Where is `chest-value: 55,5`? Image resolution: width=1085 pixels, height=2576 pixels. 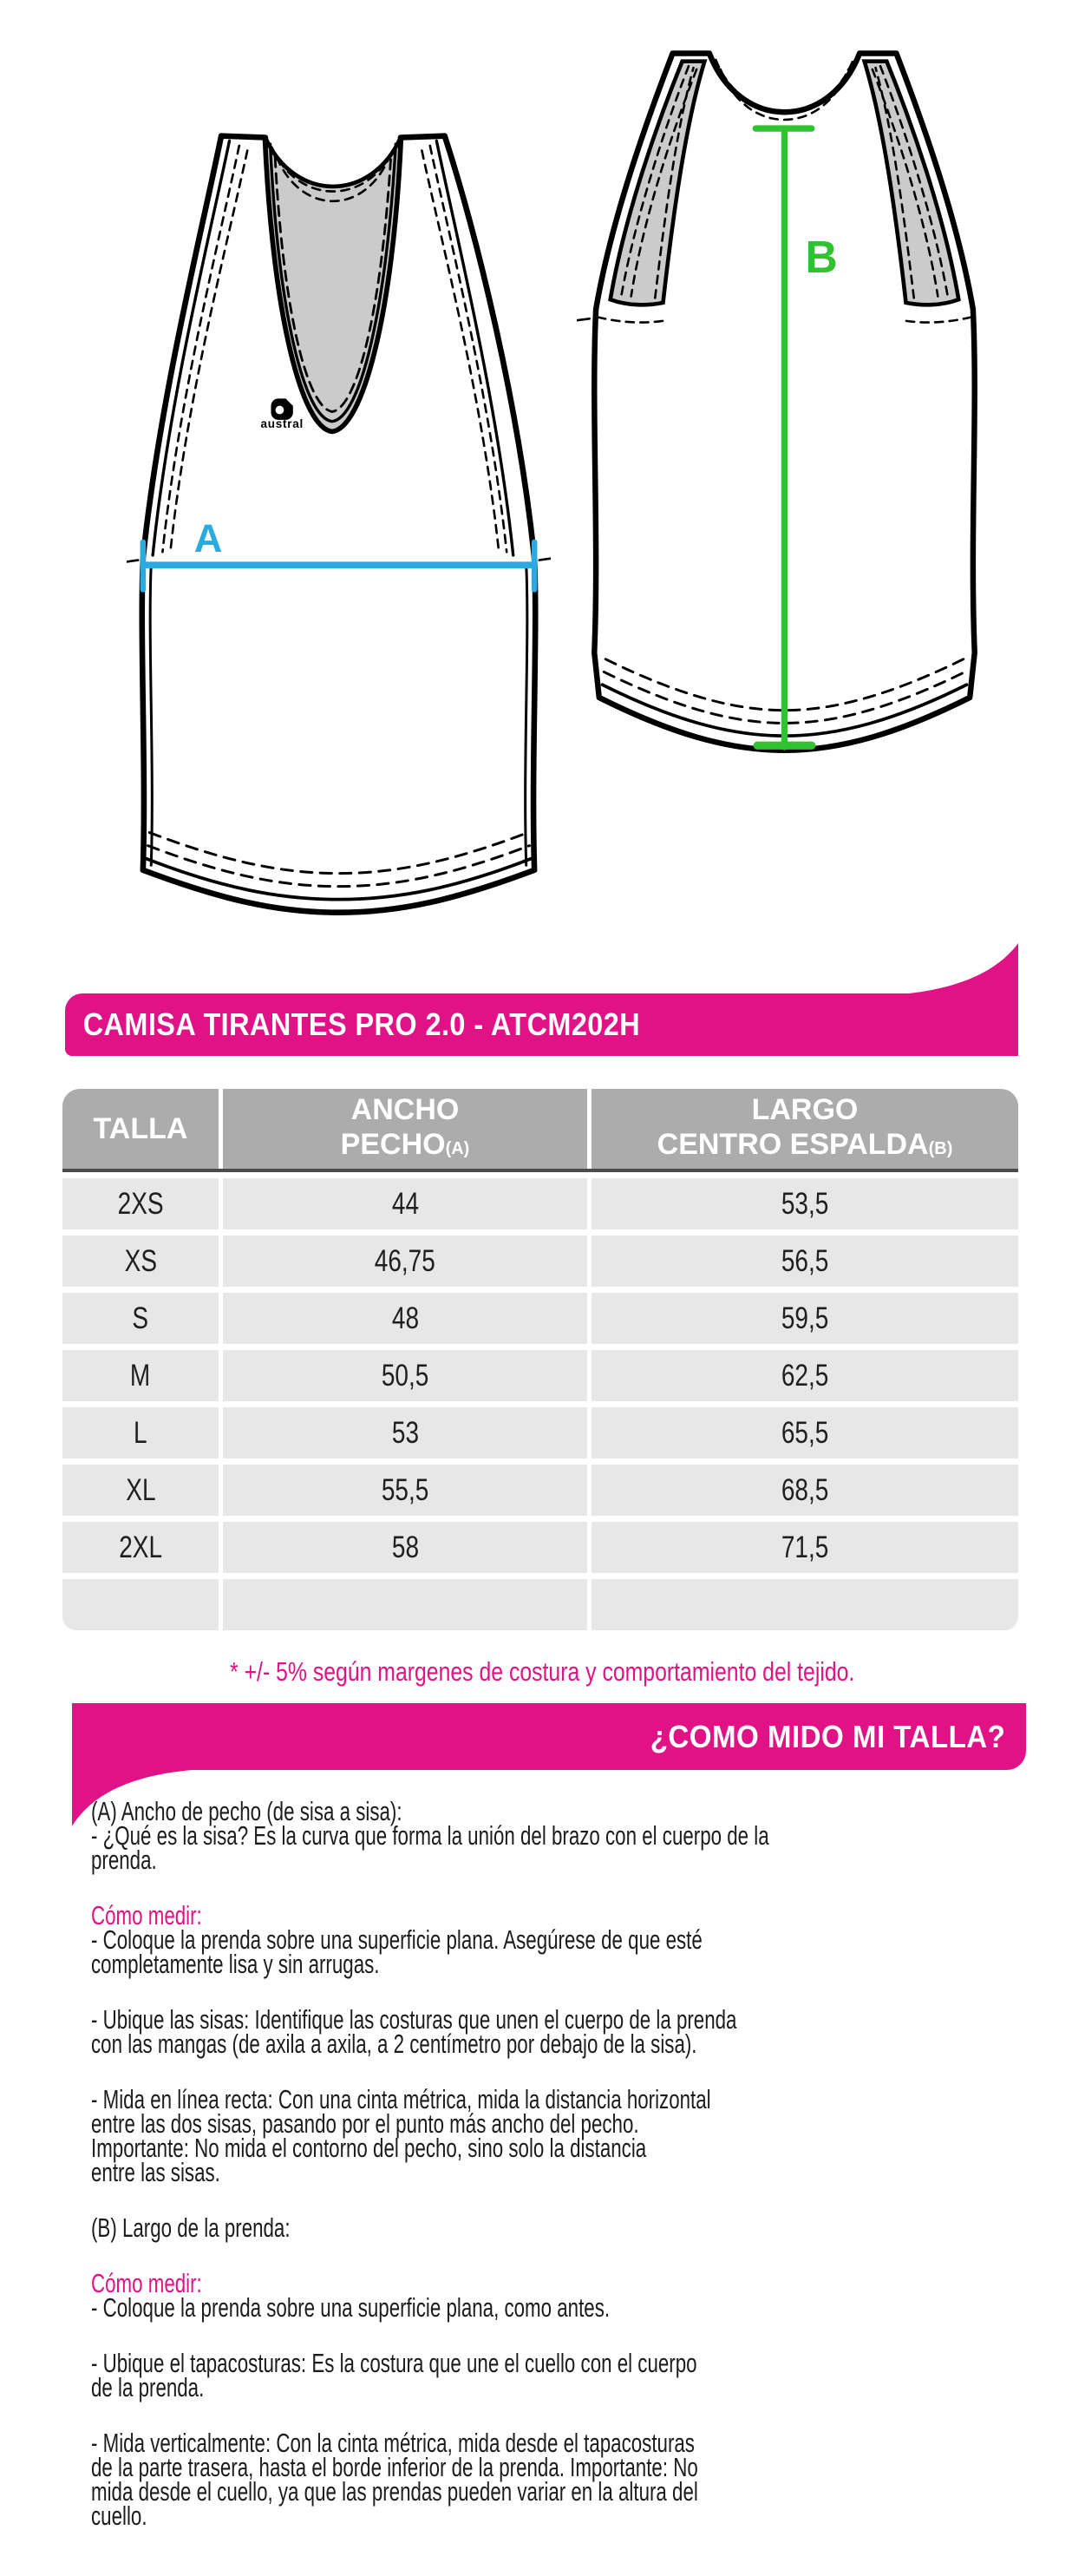 chest-value: 55,5 is located at coordinates (405, 1489).